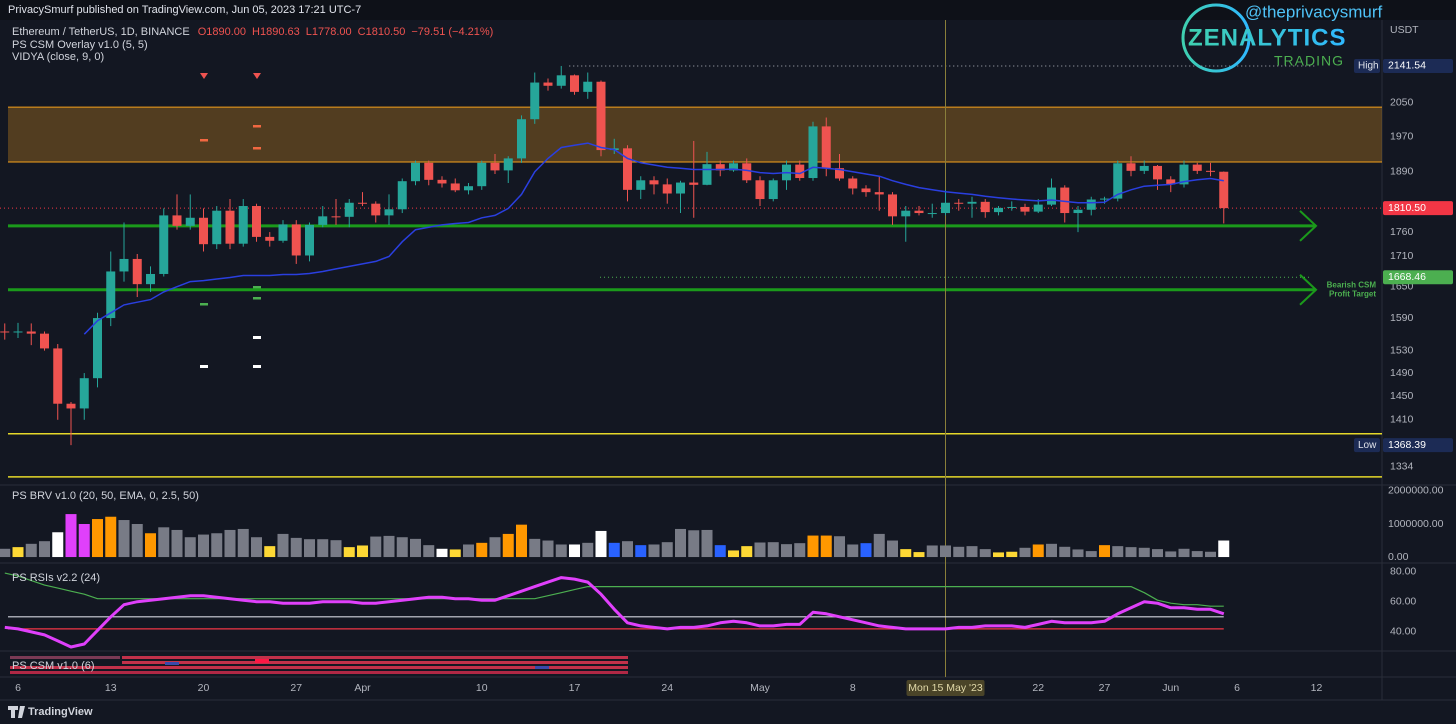  What do you see at coordinates (1216, 38) in the screenshot?
I see `logo-ring` at bounding box center [1216, 38].